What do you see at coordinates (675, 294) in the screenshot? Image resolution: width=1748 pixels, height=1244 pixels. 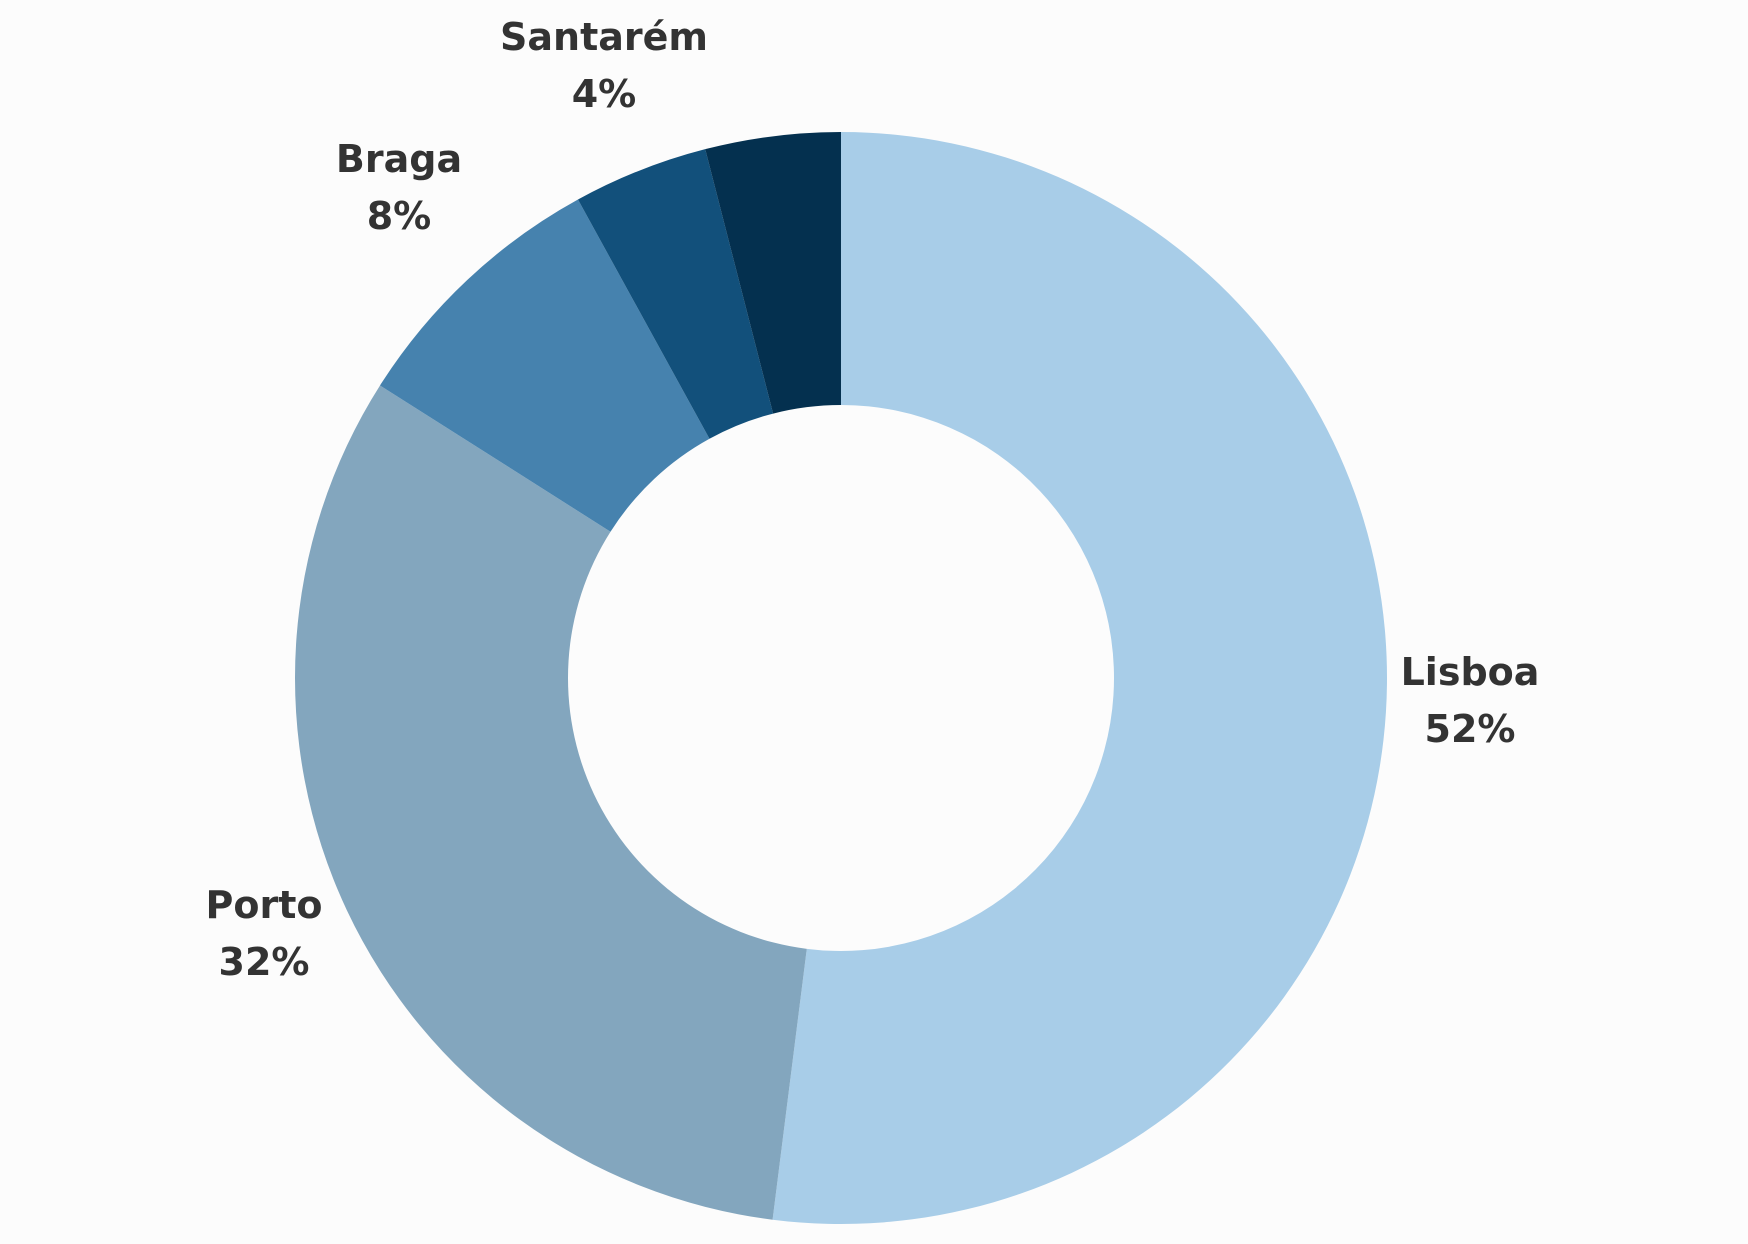 I see `slice-santarém` at bounding box center [675, 294].